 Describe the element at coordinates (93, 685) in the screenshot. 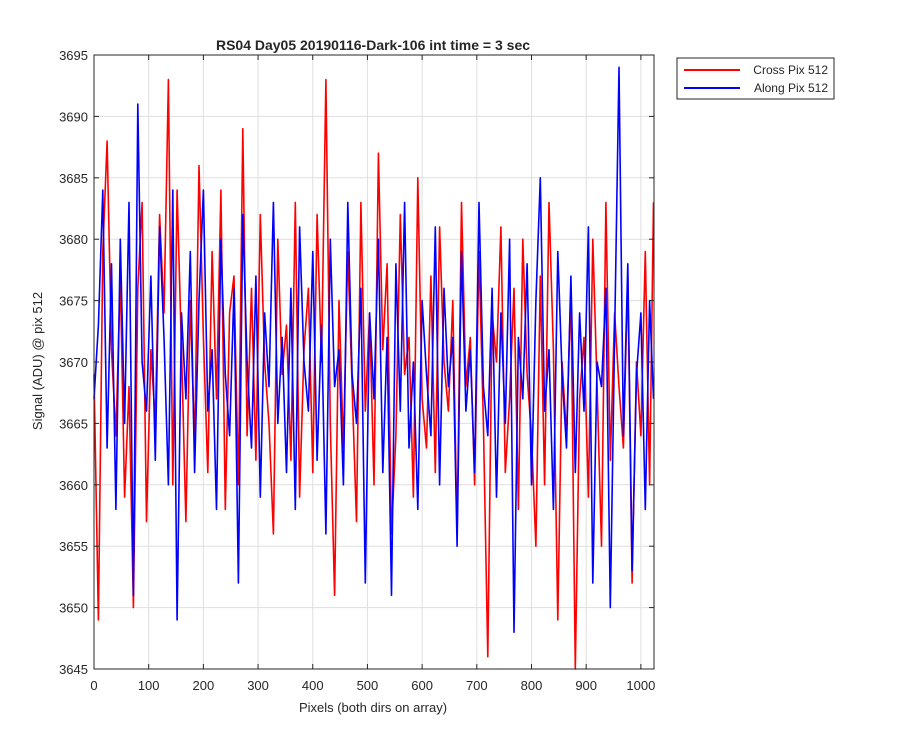

I see `x-tick-label: 0` at that location.